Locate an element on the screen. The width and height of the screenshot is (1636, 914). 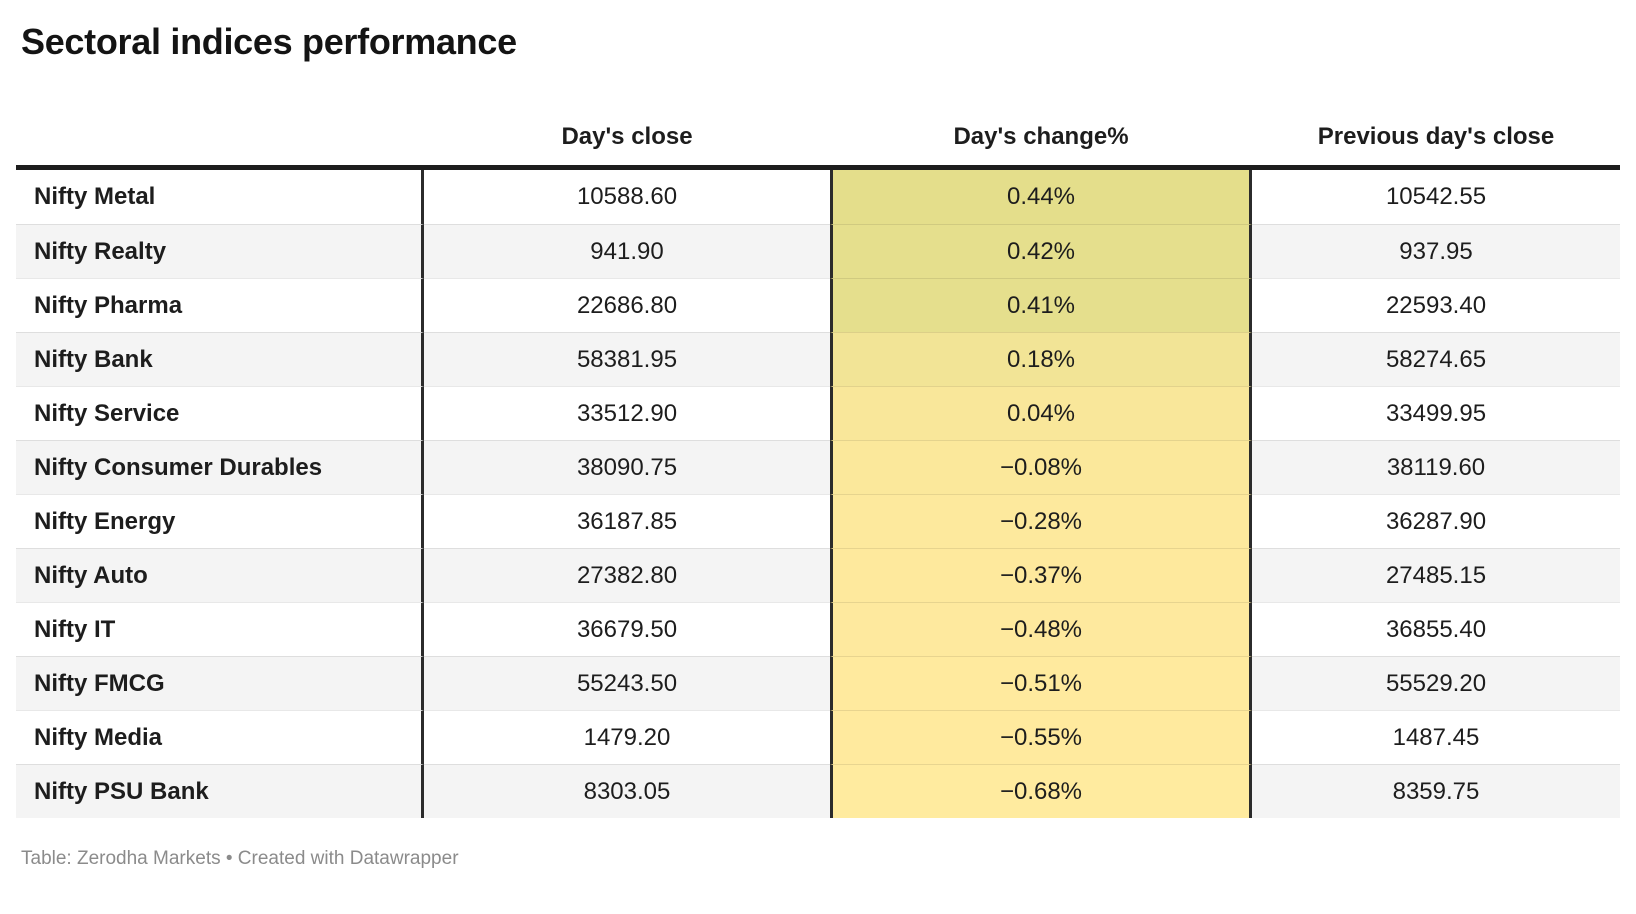
row-label: Nifty Energy is located at coordinates (220, 521).